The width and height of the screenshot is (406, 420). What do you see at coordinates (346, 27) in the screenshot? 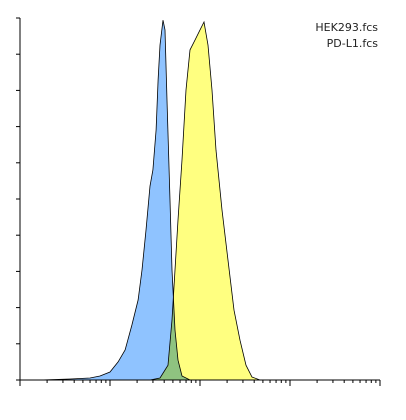
I see `legend-entry: HEK293.fcs` at bounding box center [346, 27].